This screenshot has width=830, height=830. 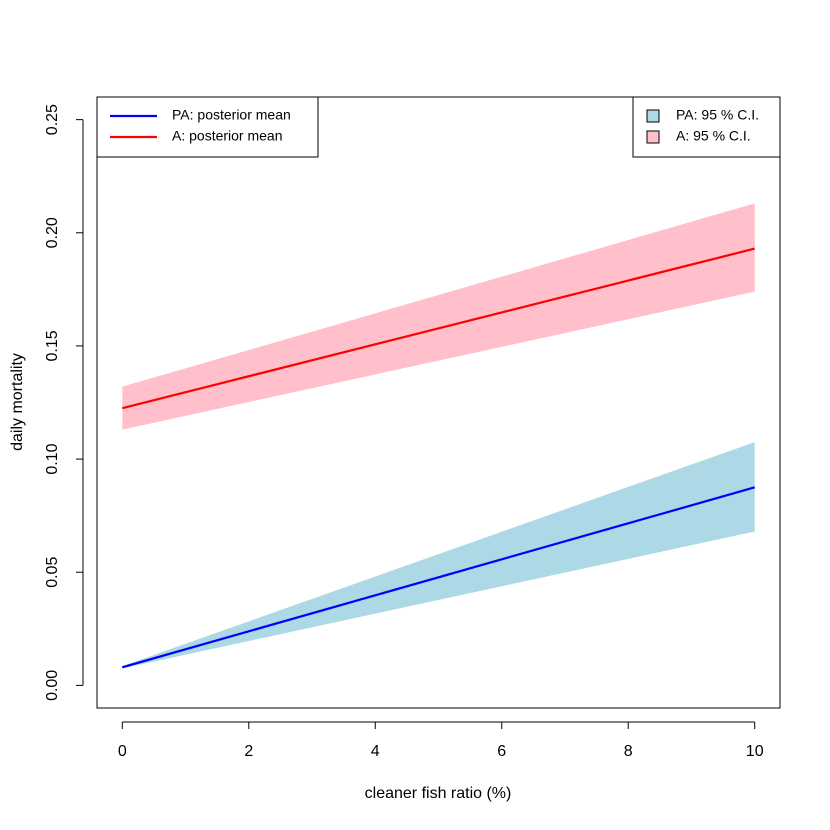 What do you see at coordinates (52, 119) in the screenshot?
I see `y-tick-label: 0.25` at bounding box center [52, 119].